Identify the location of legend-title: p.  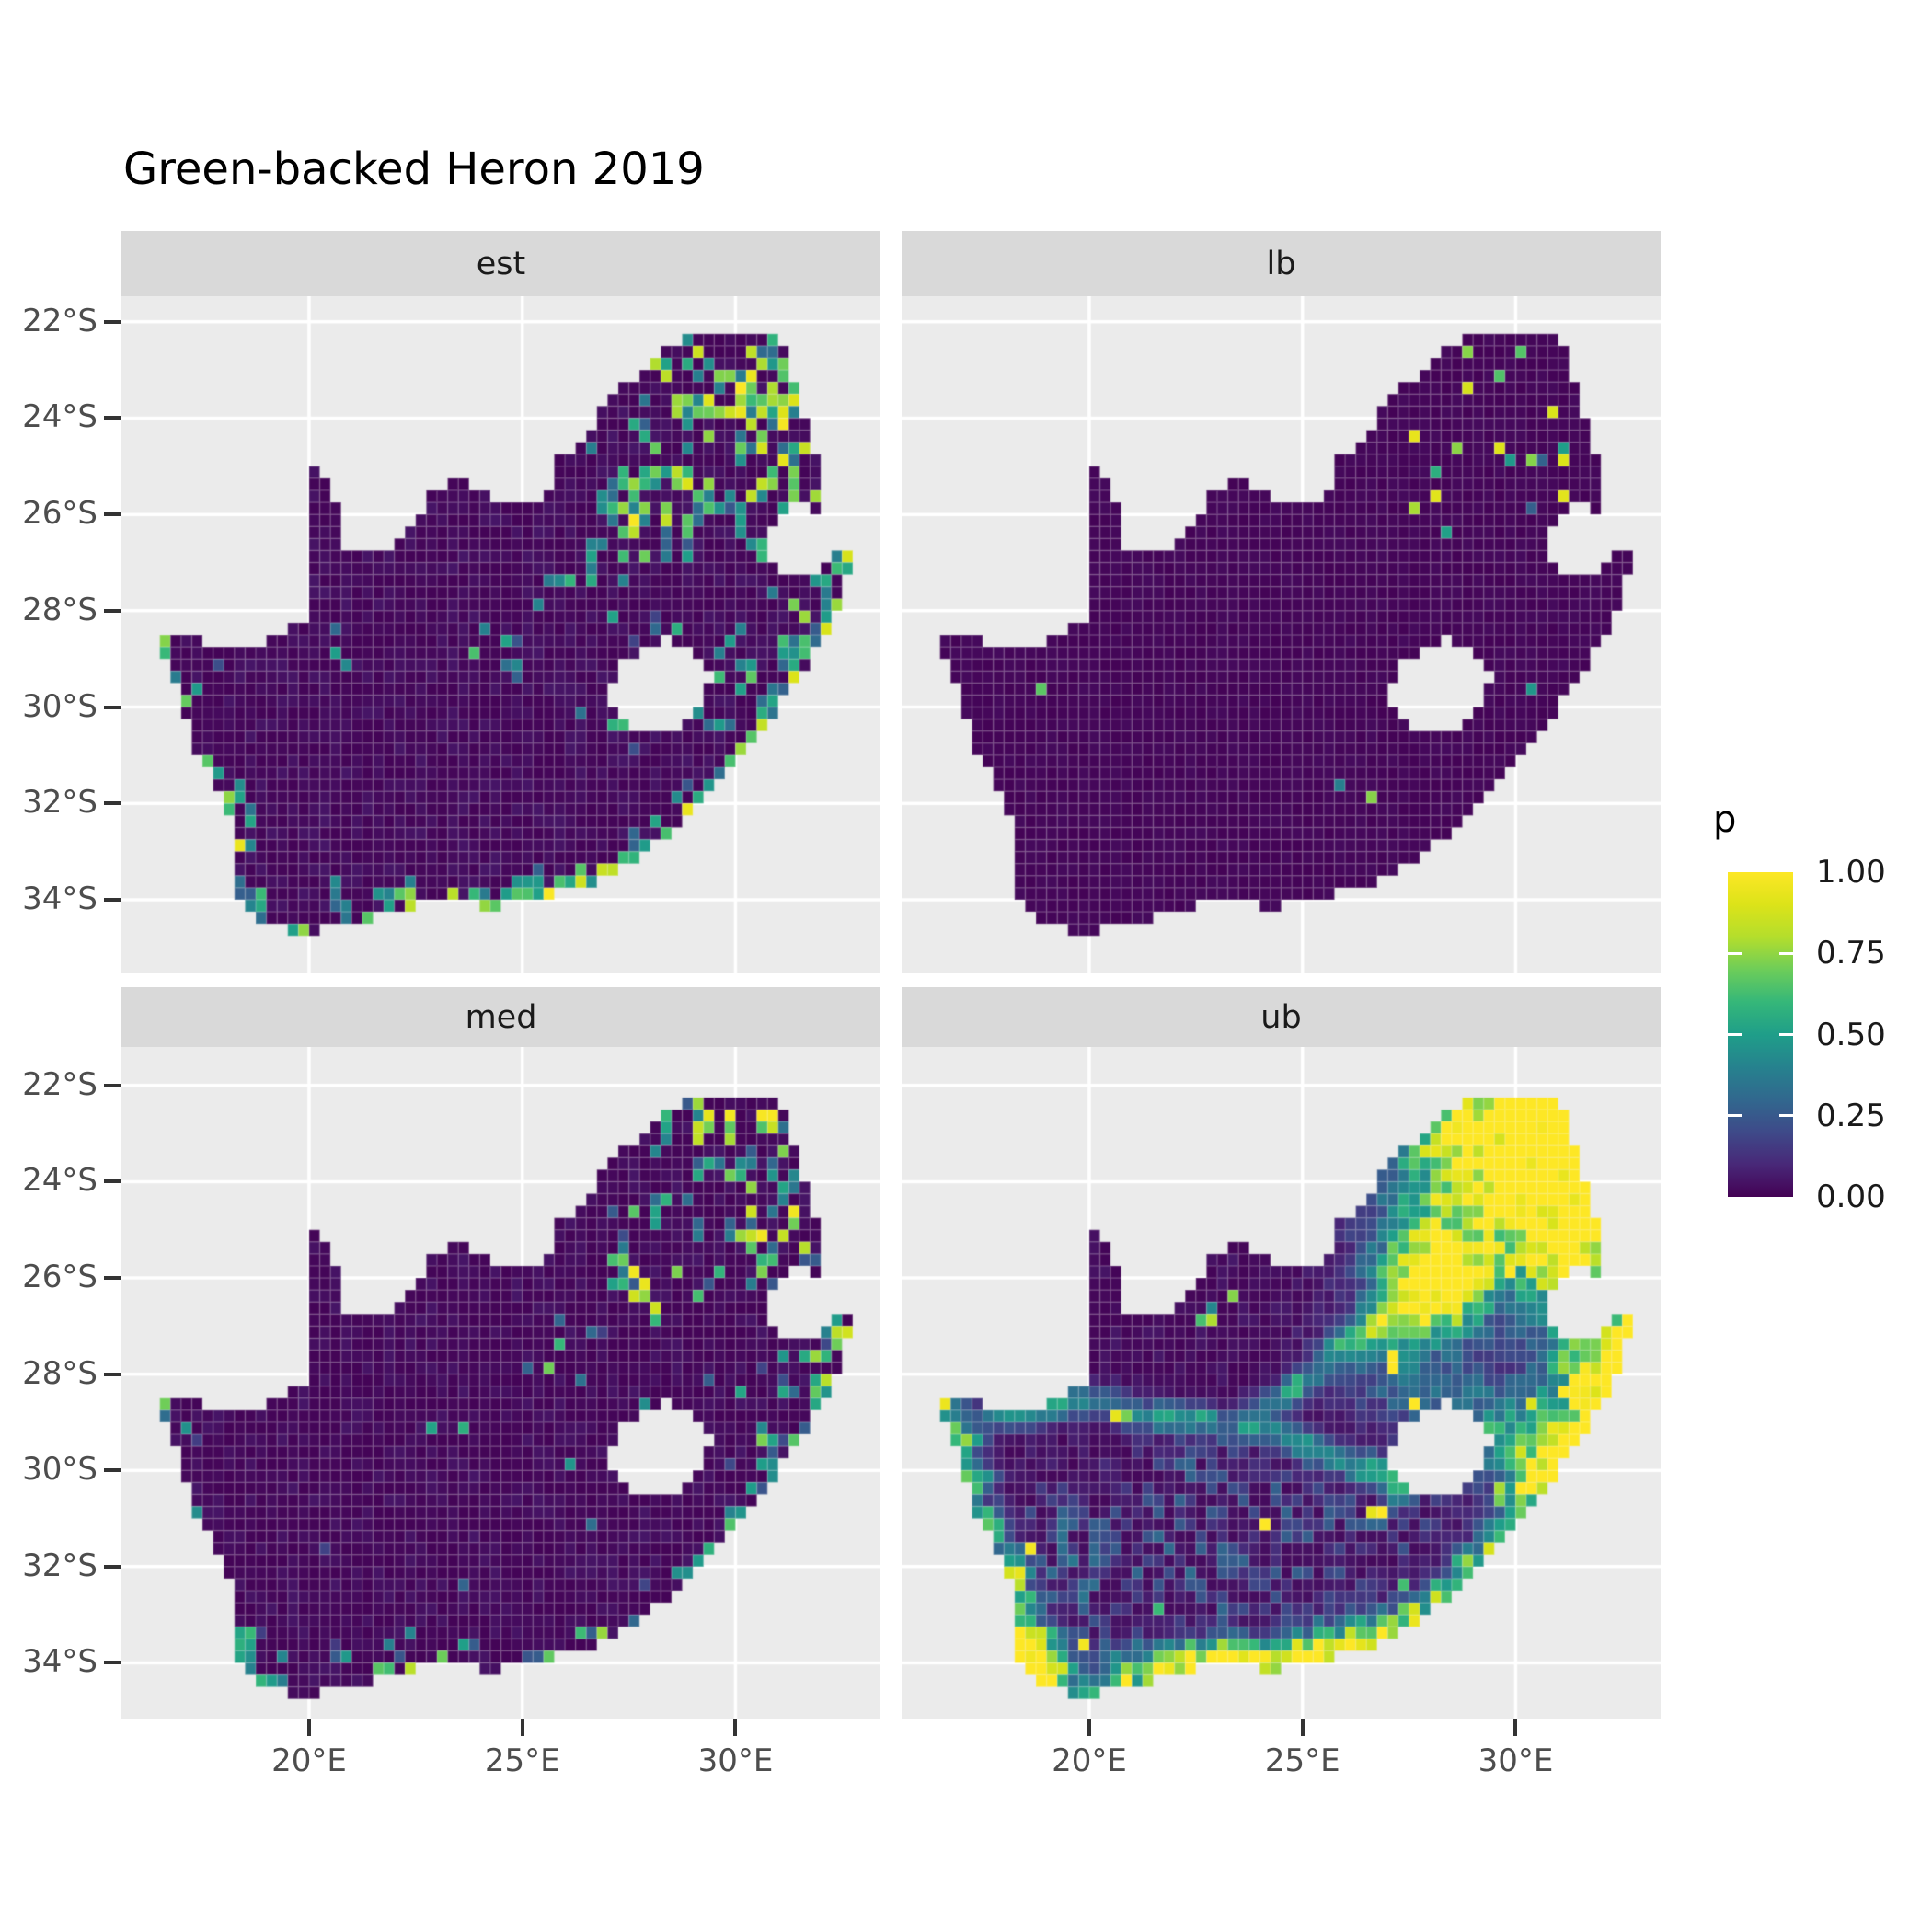
(1725, 820).